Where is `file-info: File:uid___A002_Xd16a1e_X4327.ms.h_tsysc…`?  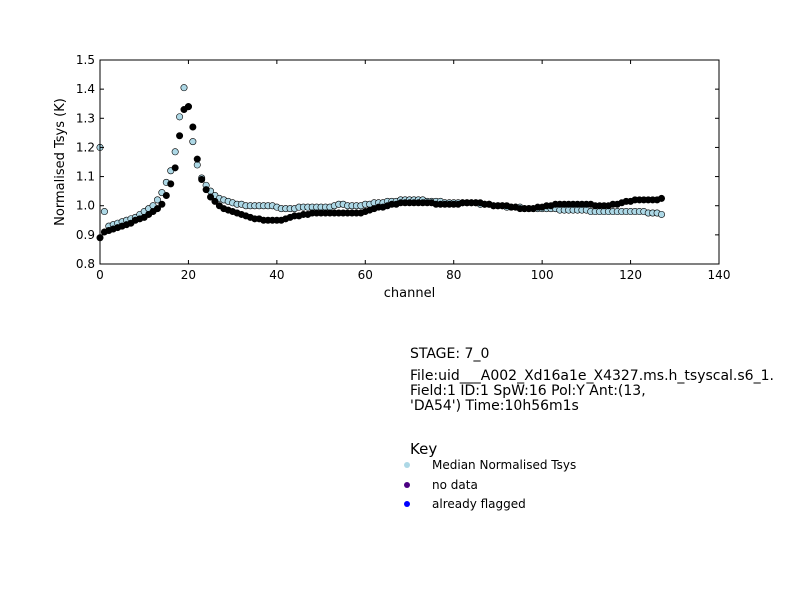
file-info: File:uid___A002_Xd16a1e_X4327.ms.h_tsysc… is located at coordinates (592, 391).